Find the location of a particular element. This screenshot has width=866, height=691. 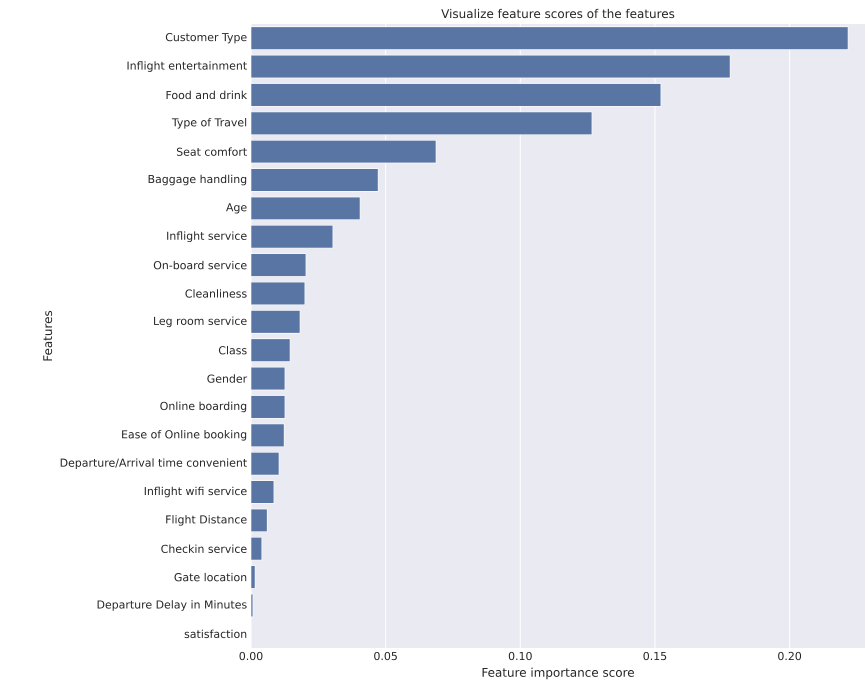

y-tick-label: Inflight service is located at coordinates (207, 236).